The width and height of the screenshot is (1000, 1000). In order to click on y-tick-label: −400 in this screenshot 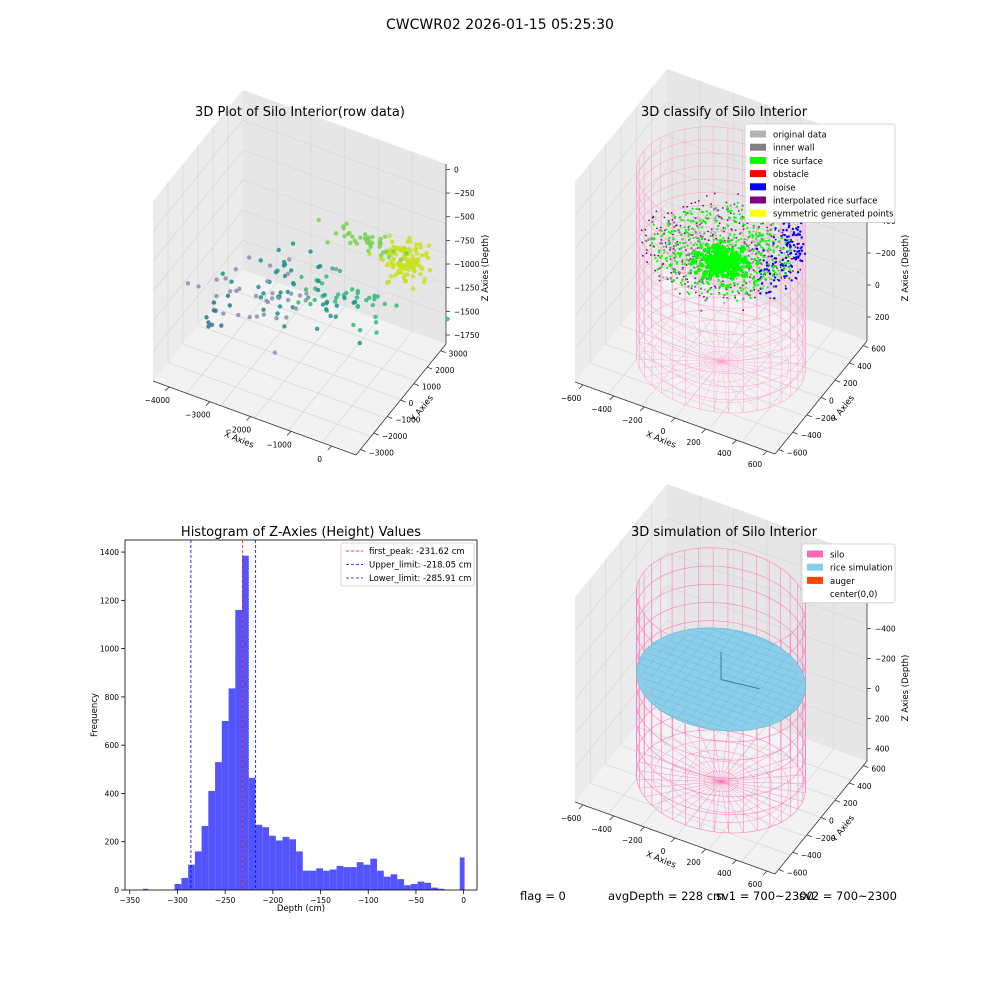, I will do `click(811, 855)`.